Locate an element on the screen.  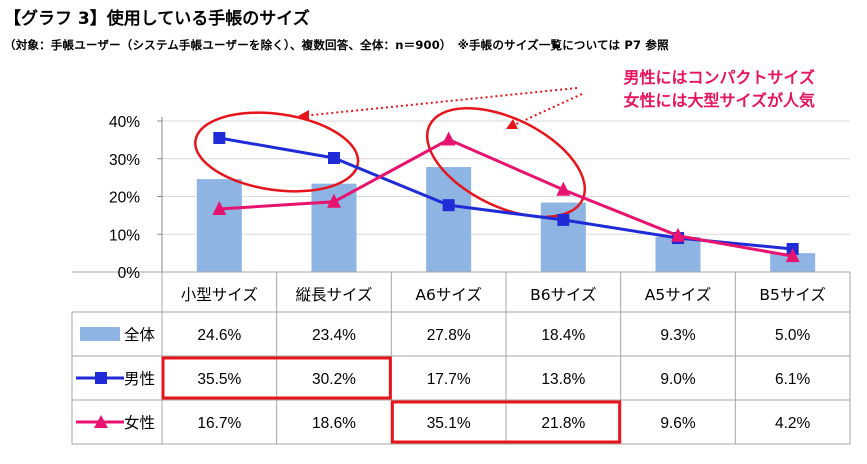
y-axis-labels: 0% 10% 20% 30% 40% is located at coordinates (124, 198).